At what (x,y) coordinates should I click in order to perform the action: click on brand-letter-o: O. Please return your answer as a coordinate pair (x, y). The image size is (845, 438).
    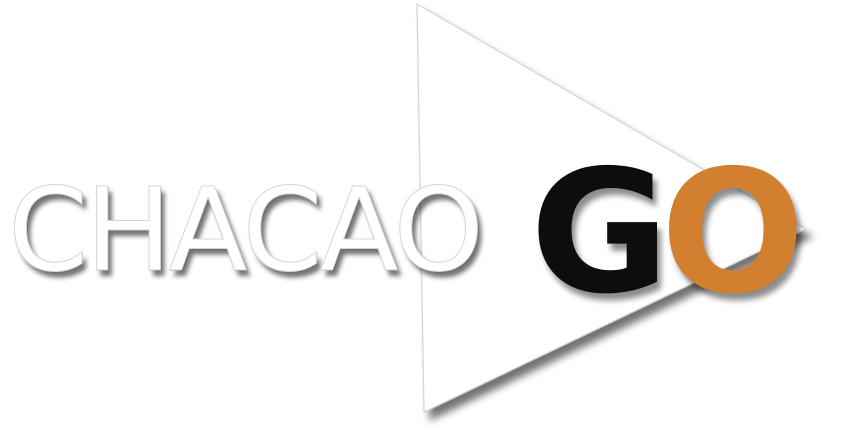
    Looking at the image, I should click on (733, 233).